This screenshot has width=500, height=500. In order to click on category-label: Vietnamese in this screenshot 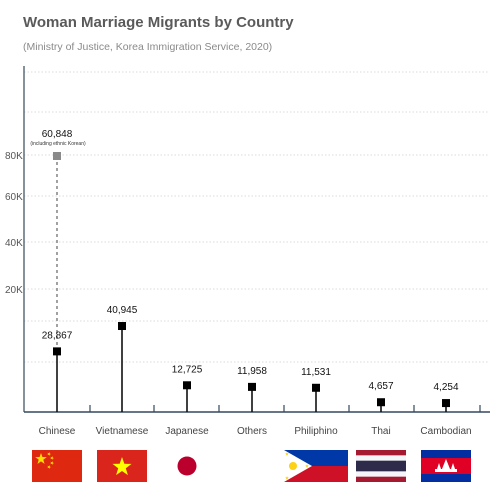, I will do `click(122, 431)`.